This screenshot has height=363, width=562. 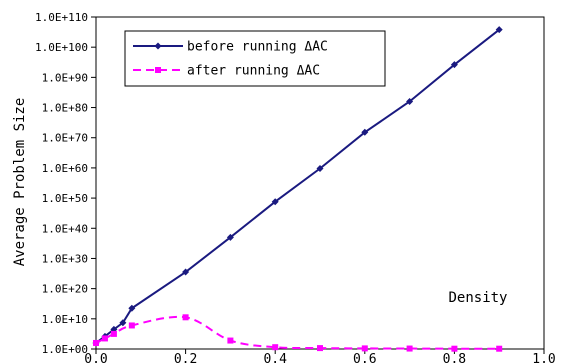 I want to click on legend-label: after running ΔAC, so click(x=253, y=71).